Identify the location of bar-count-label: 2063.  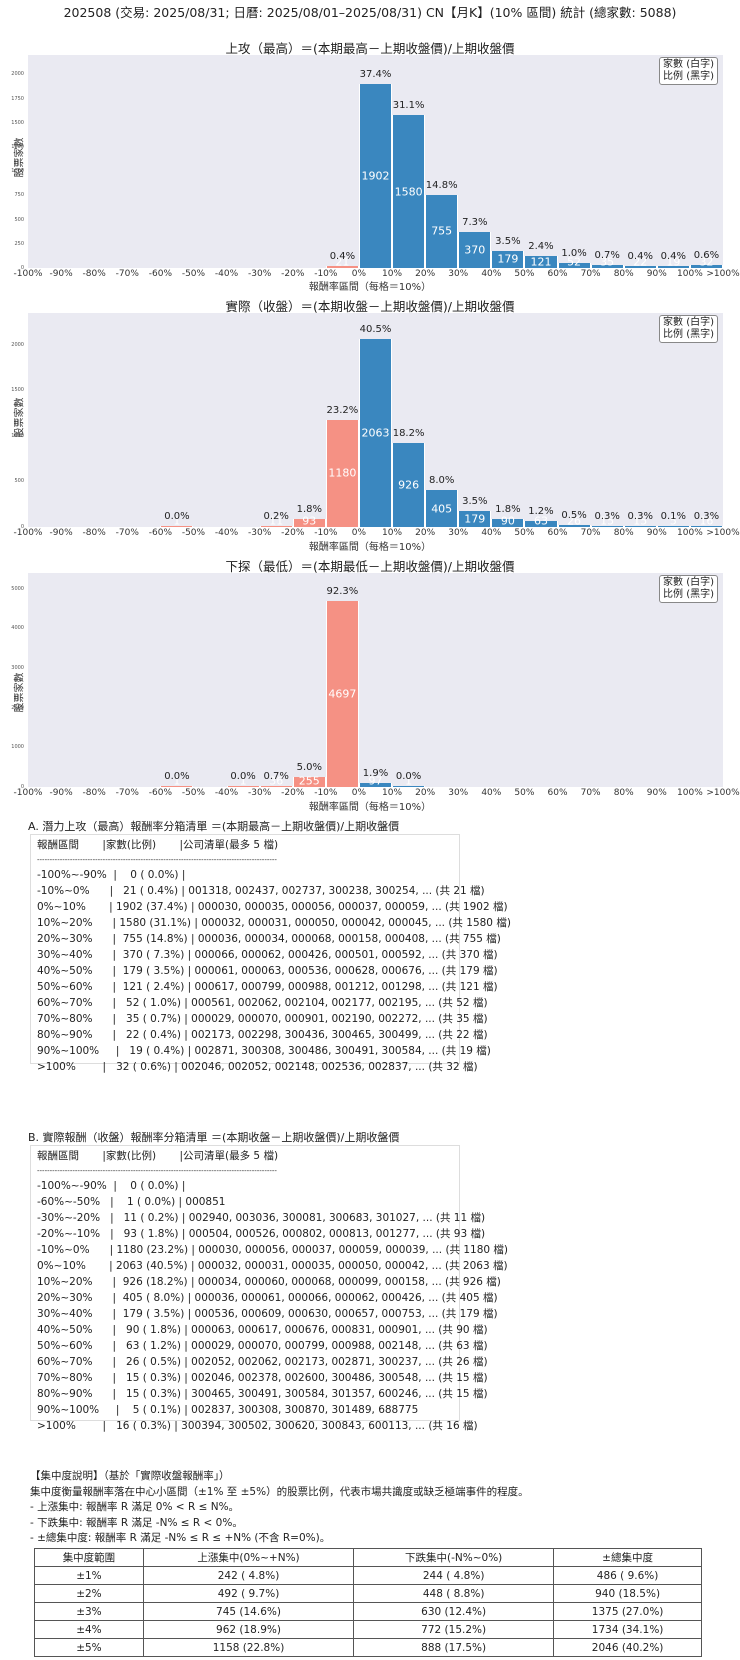
(375, 433).